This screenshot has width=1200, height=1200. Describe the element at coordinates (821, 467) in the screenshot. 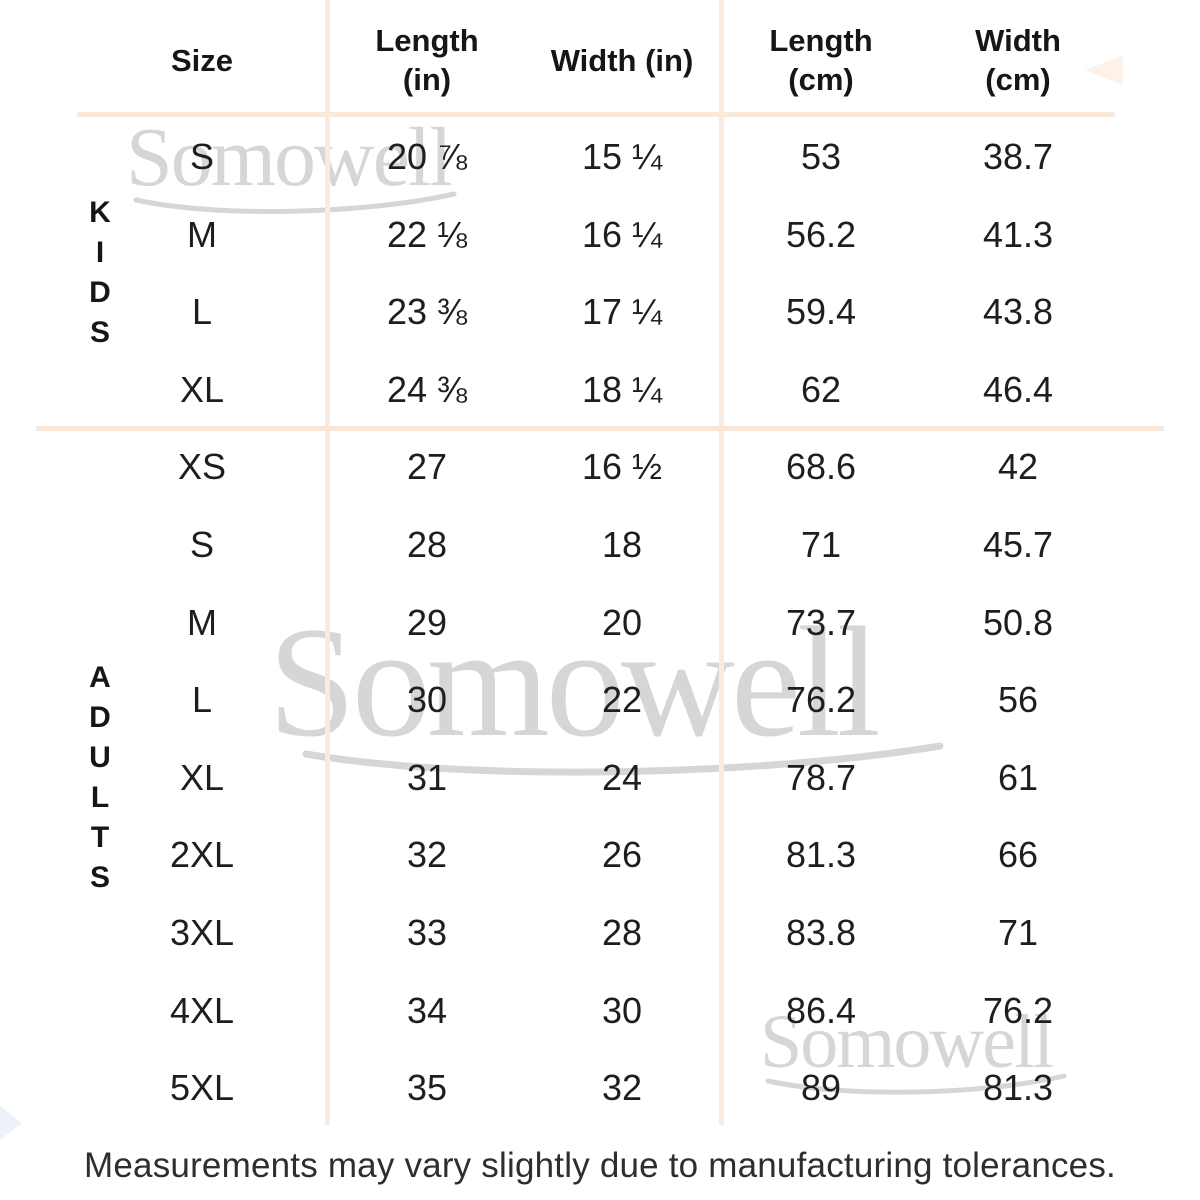

I see `cell-adults-xs-length_cm: 68.6` at that location.